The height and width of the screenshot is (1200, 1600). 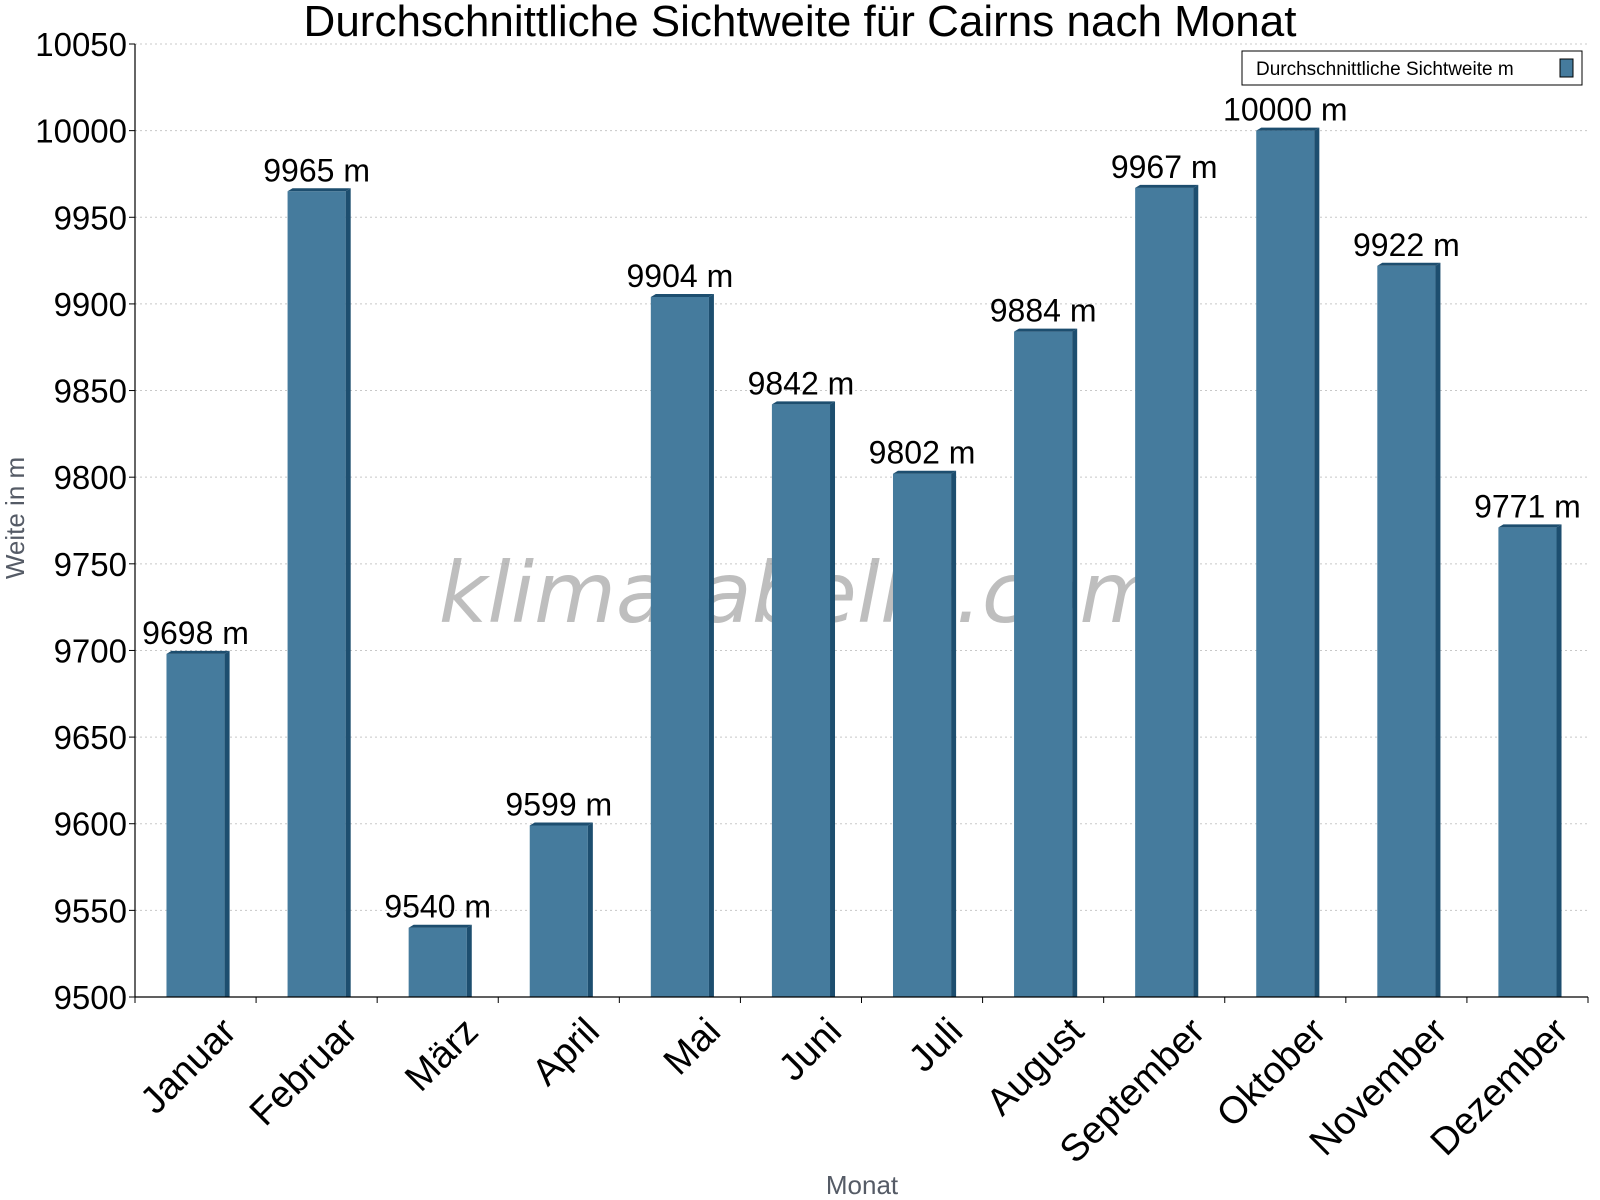 I want to click on bar-juni, so click(x=801, y=700).